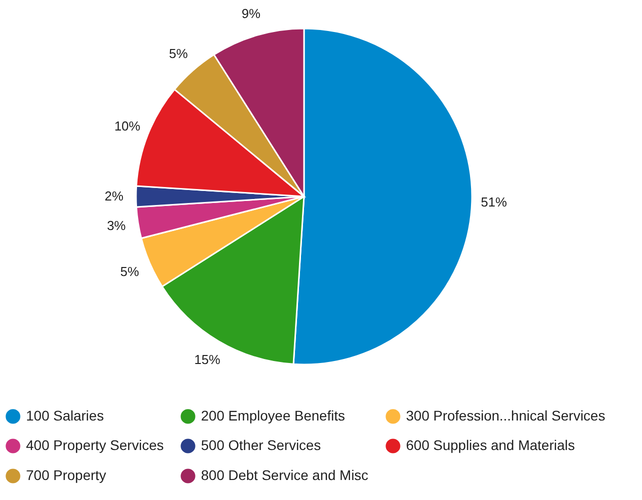 This screenshot has height=500, width=642. I want to click on data-label: 3%, so click(116, 226).